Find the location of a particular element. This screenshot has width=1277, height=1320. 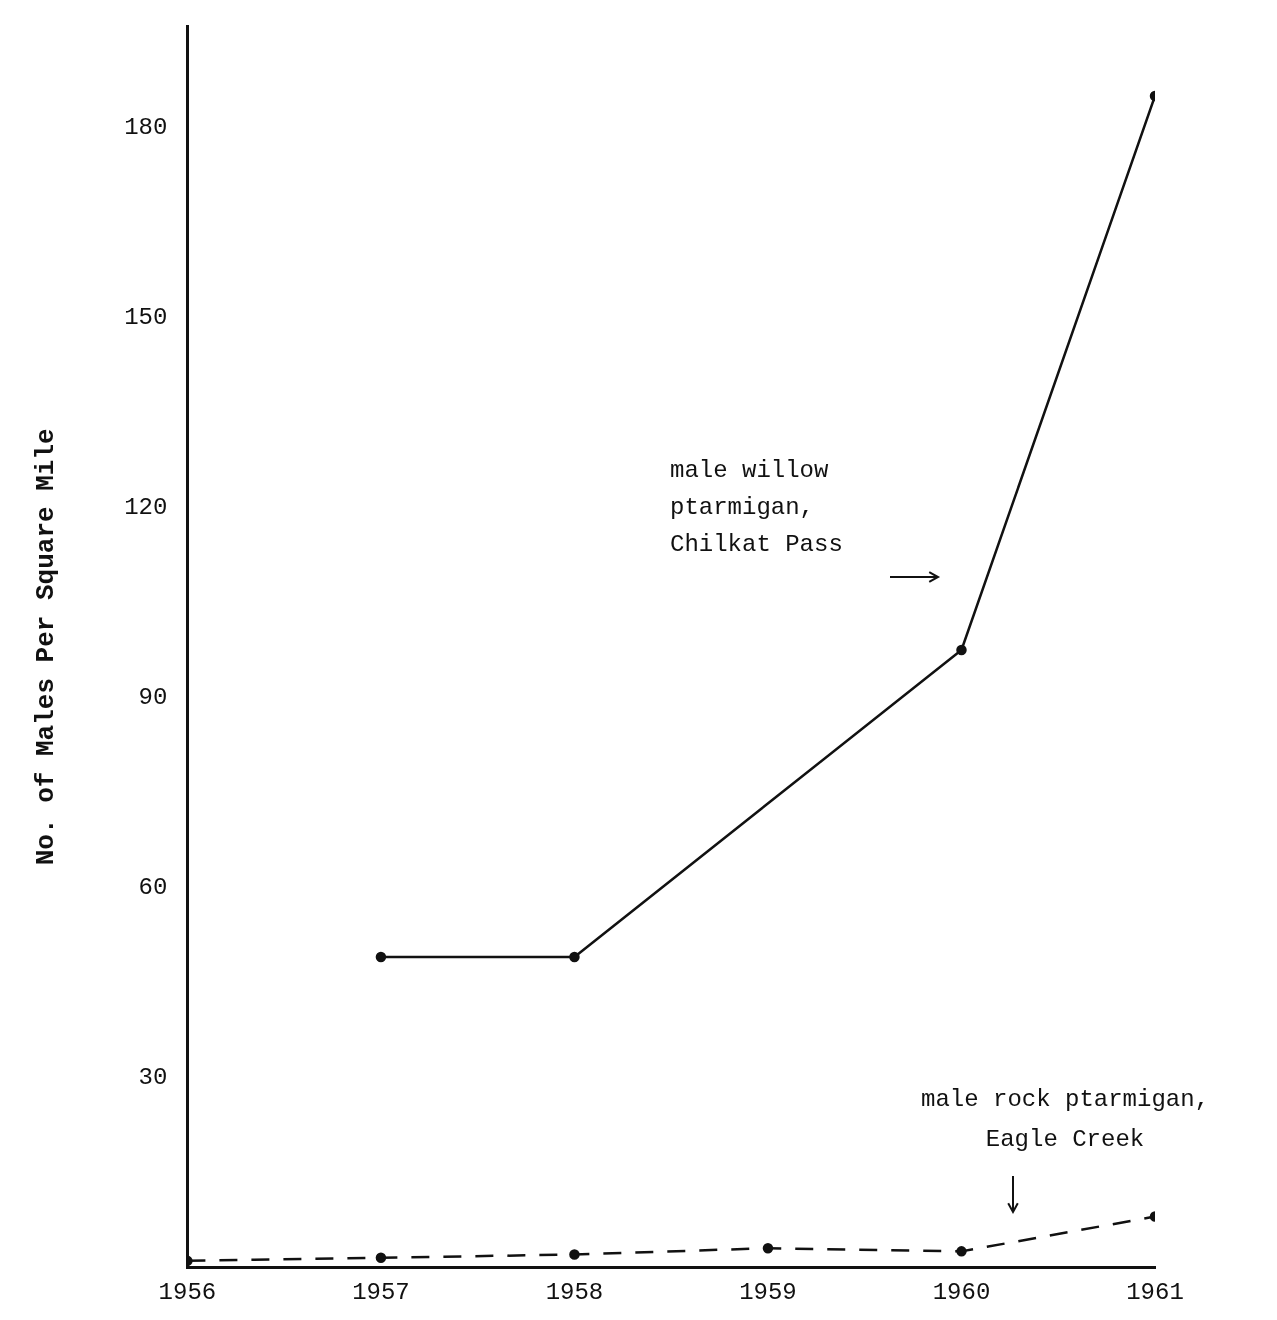

annotation: male rock ptarmigan, Eagle Creek is located at coordinates (1065, 1119).